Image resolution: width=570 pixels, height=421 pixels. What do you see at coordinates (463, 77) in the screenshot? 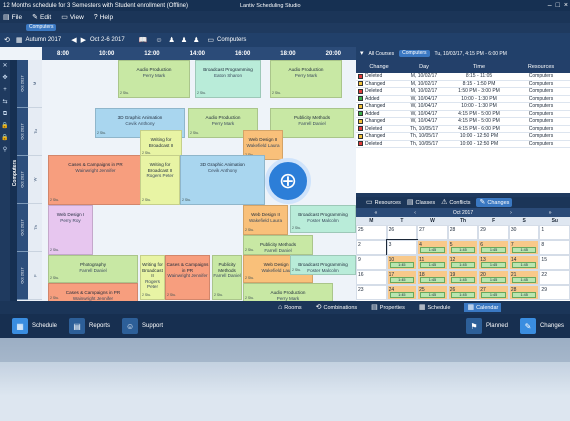
I see `changes-row: Deleted M, 10/02/17 8:15 - 11:05 Computers` at bounding box center [463, 77].